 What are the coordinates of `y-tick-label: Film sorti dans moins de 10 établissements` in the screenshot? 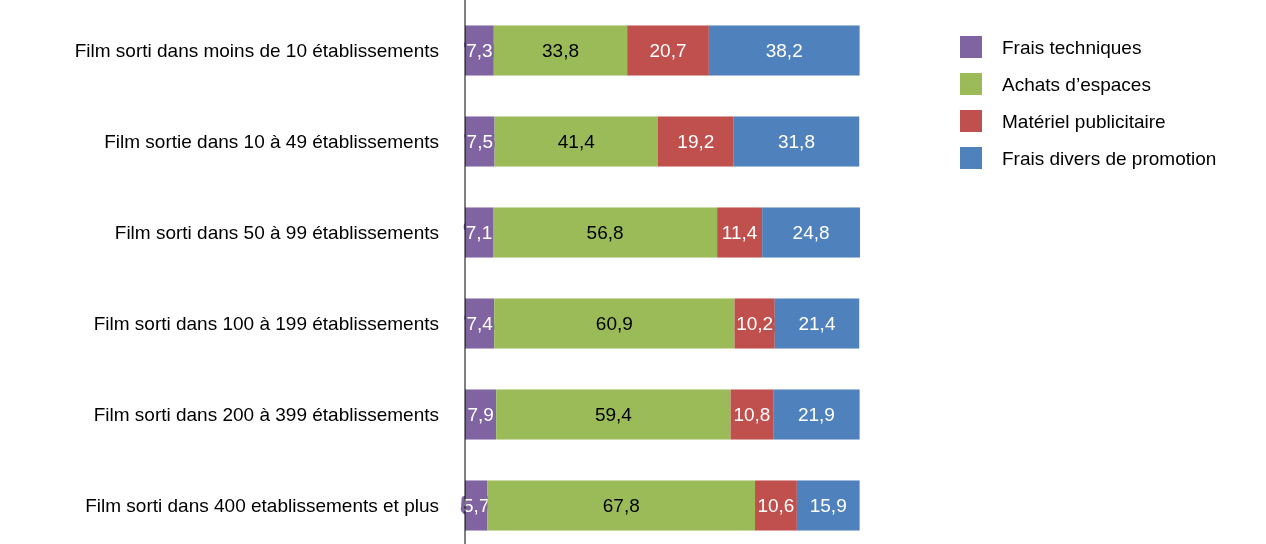 It's located at (256, 50).